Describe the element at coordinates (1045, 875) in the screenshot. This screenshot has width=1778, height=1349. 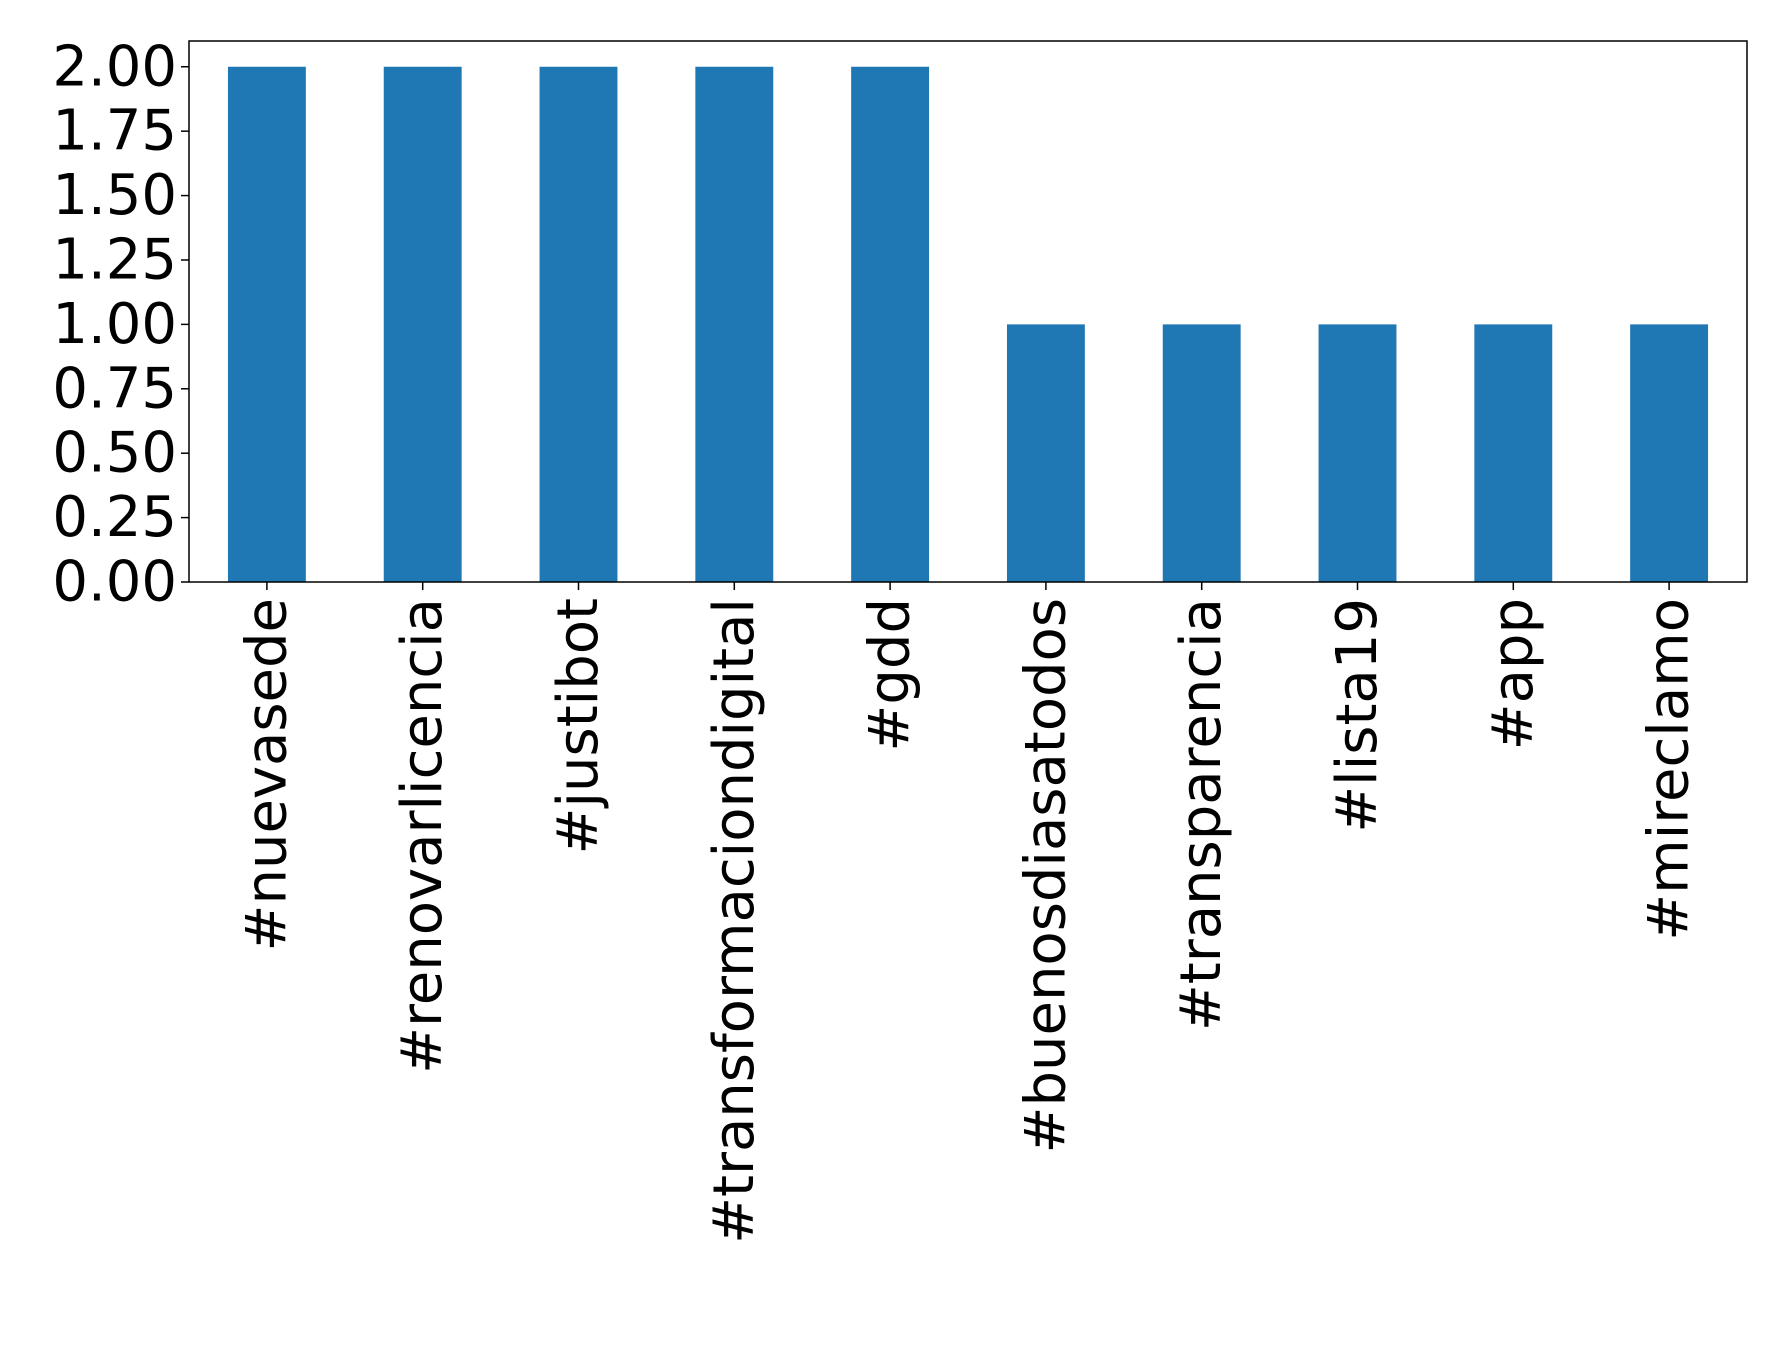
I see `x-tick-label: #buenosdiasatodos` at that location.